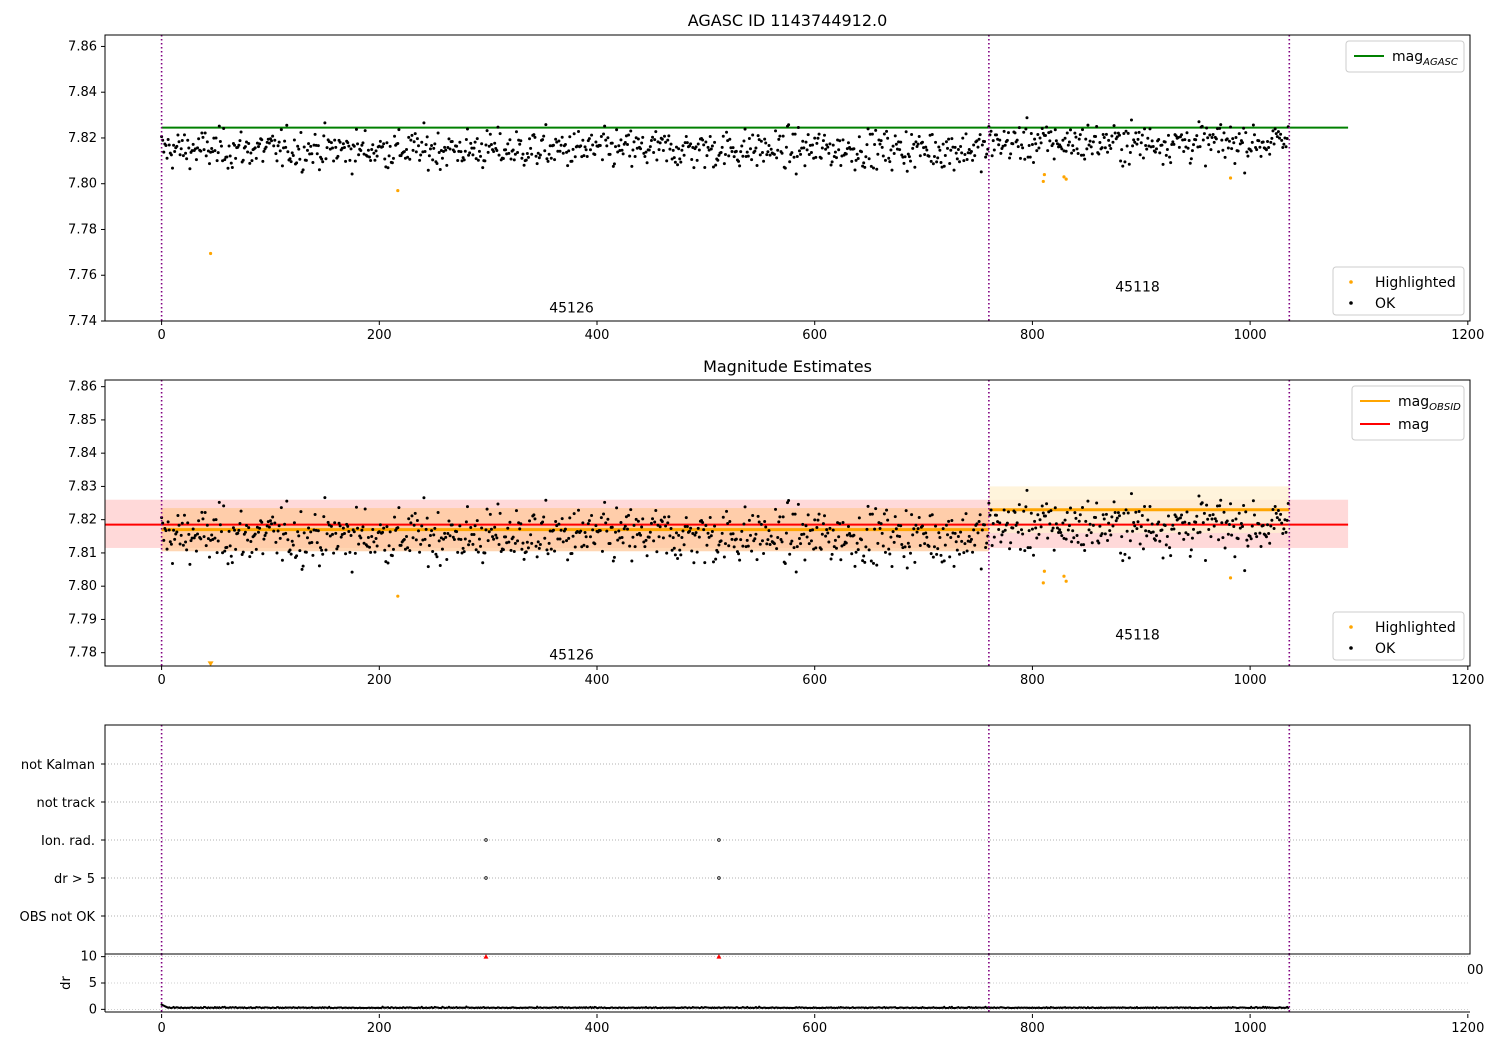 The image size is (1500, 1050). What do you see at coordinates (398, 190) in the screenshot?
I see `panel-agasc-highlighted-point` at bounding box center [398, 190].